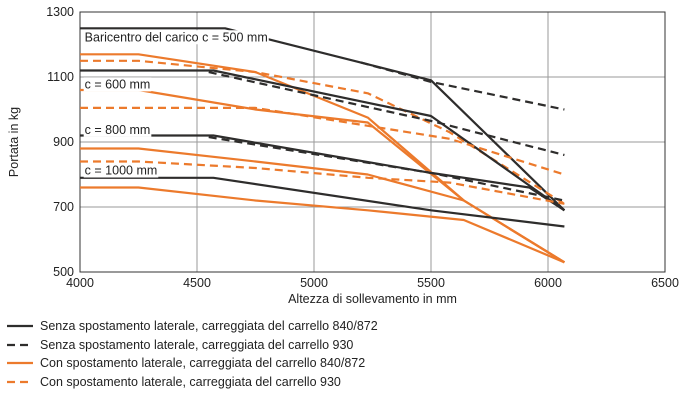 The width and height of the screenshot is (685, 396). What do you see at coordinates (314, 283) in the screenshot?
I see `x-tick-label: 5000` at bounding box center [314, 283].